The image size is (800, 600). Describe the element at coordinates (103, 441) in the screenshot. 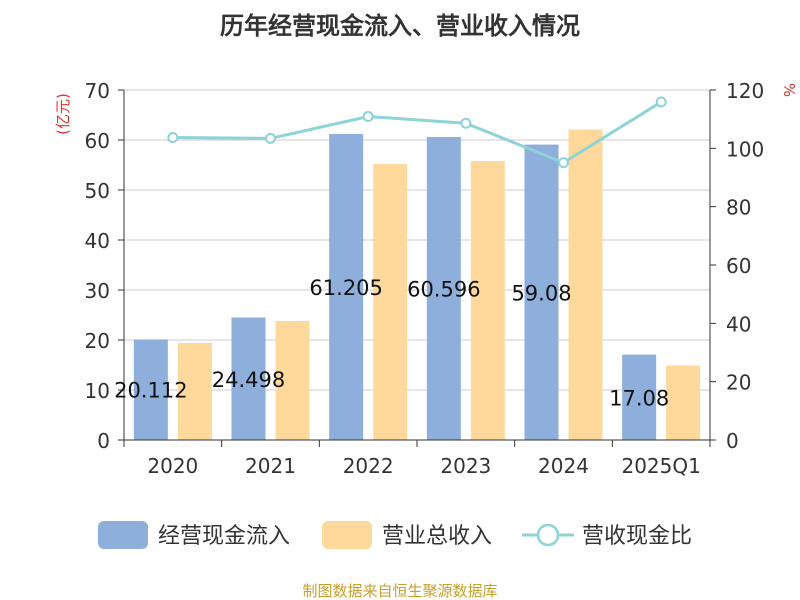

I see `y-left-tick-label: 0` at that location.